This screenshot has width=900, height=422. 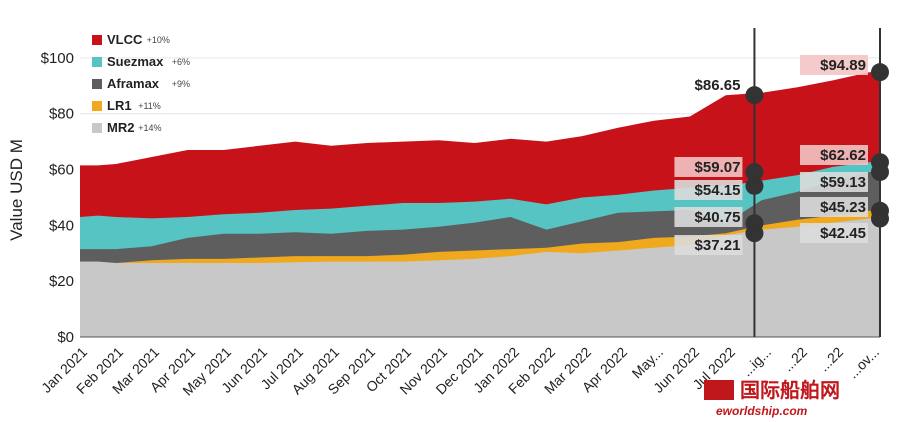 I want to click on y-tick-label: $20, so click(x=61, y=281).